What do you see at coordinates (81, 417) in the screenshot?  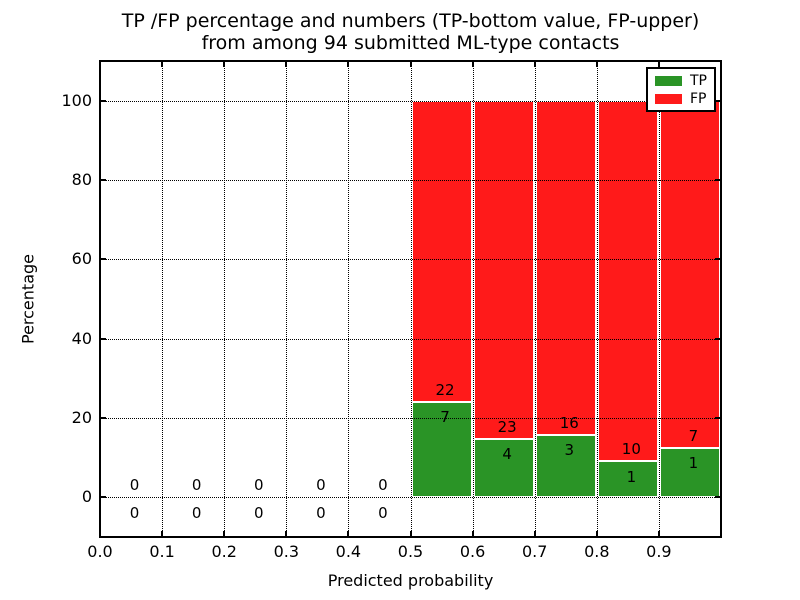 I see `y-tick-label: 20` at bounding box center [81, 417].